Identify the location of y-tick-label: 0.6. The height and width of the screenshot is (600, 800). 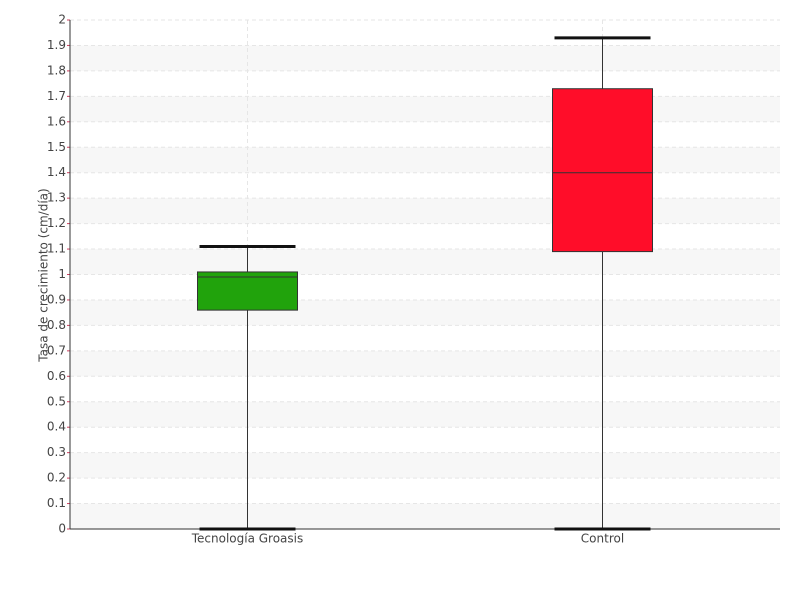
(56, 376).